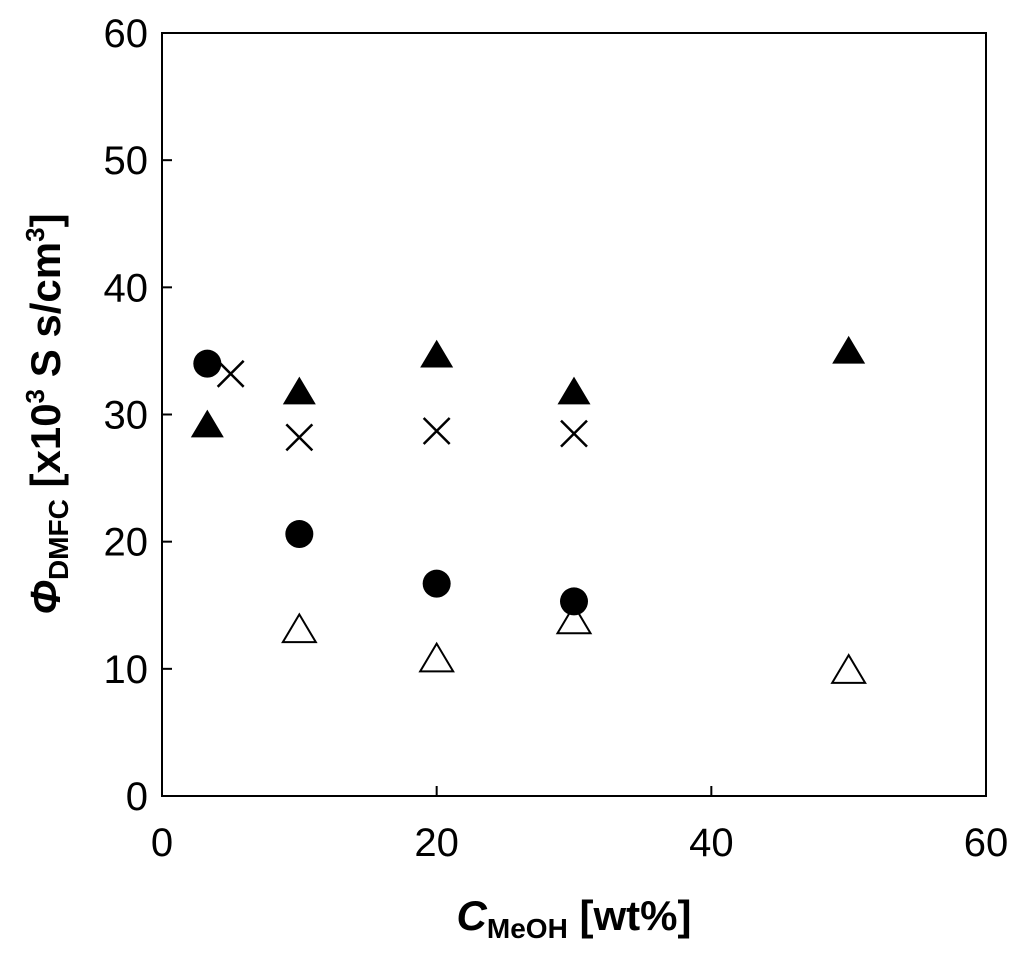 This screenshot has width=1024, height=961. I want to click on x-axis-title: CMeOH [wt%], so click(574, 918).